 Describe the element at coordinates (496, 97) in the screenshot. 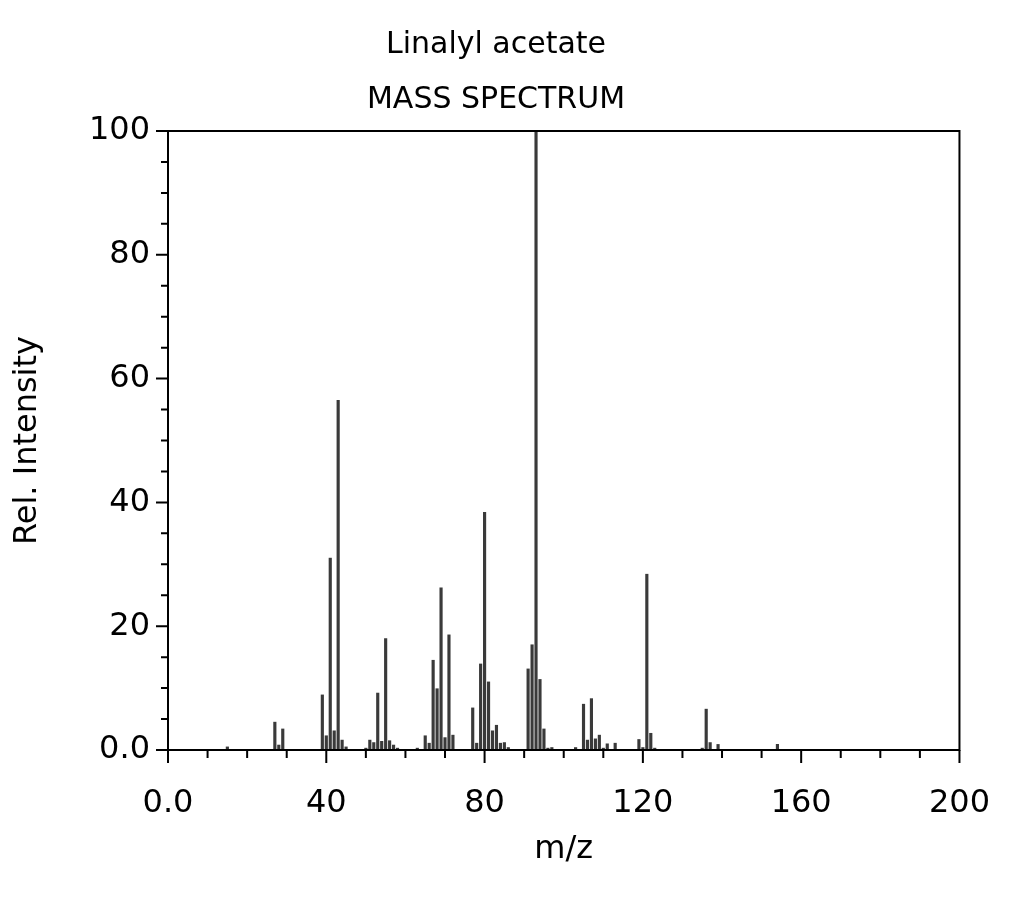

I see `chart-subtitle: MASS SPECTRUM` at that location.